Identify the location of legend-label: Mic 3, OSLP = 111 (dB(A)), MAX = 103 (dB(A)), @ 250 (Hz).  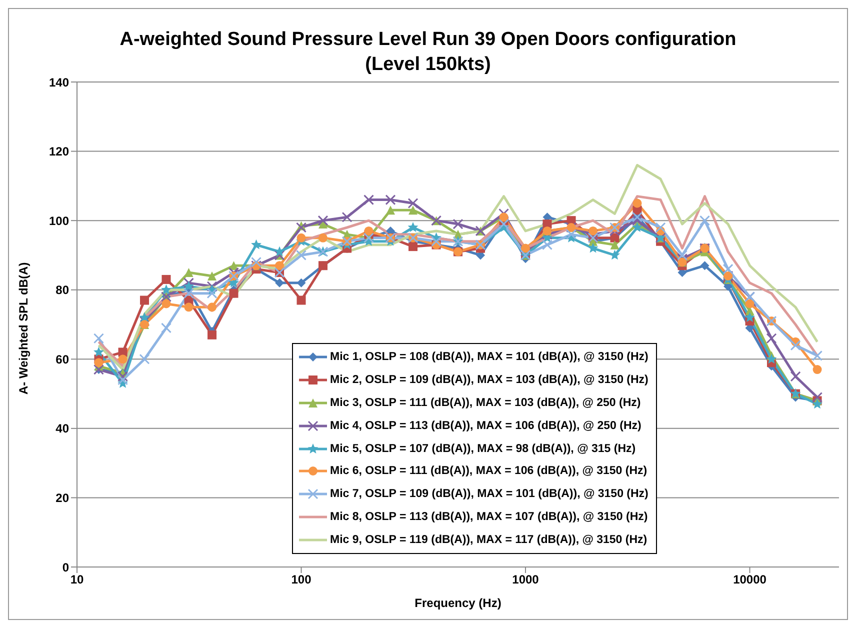
(485, 402).